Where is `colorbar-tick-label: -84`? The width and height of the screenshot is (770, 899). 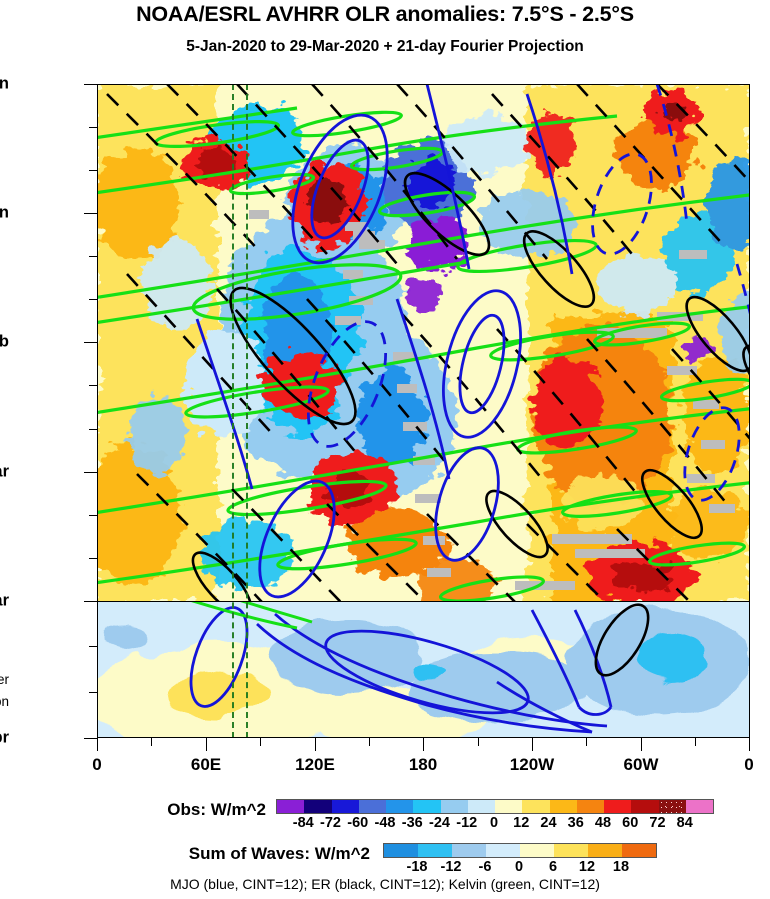
colorbar-tick-label: -84 is located at coordinates (303, 823).